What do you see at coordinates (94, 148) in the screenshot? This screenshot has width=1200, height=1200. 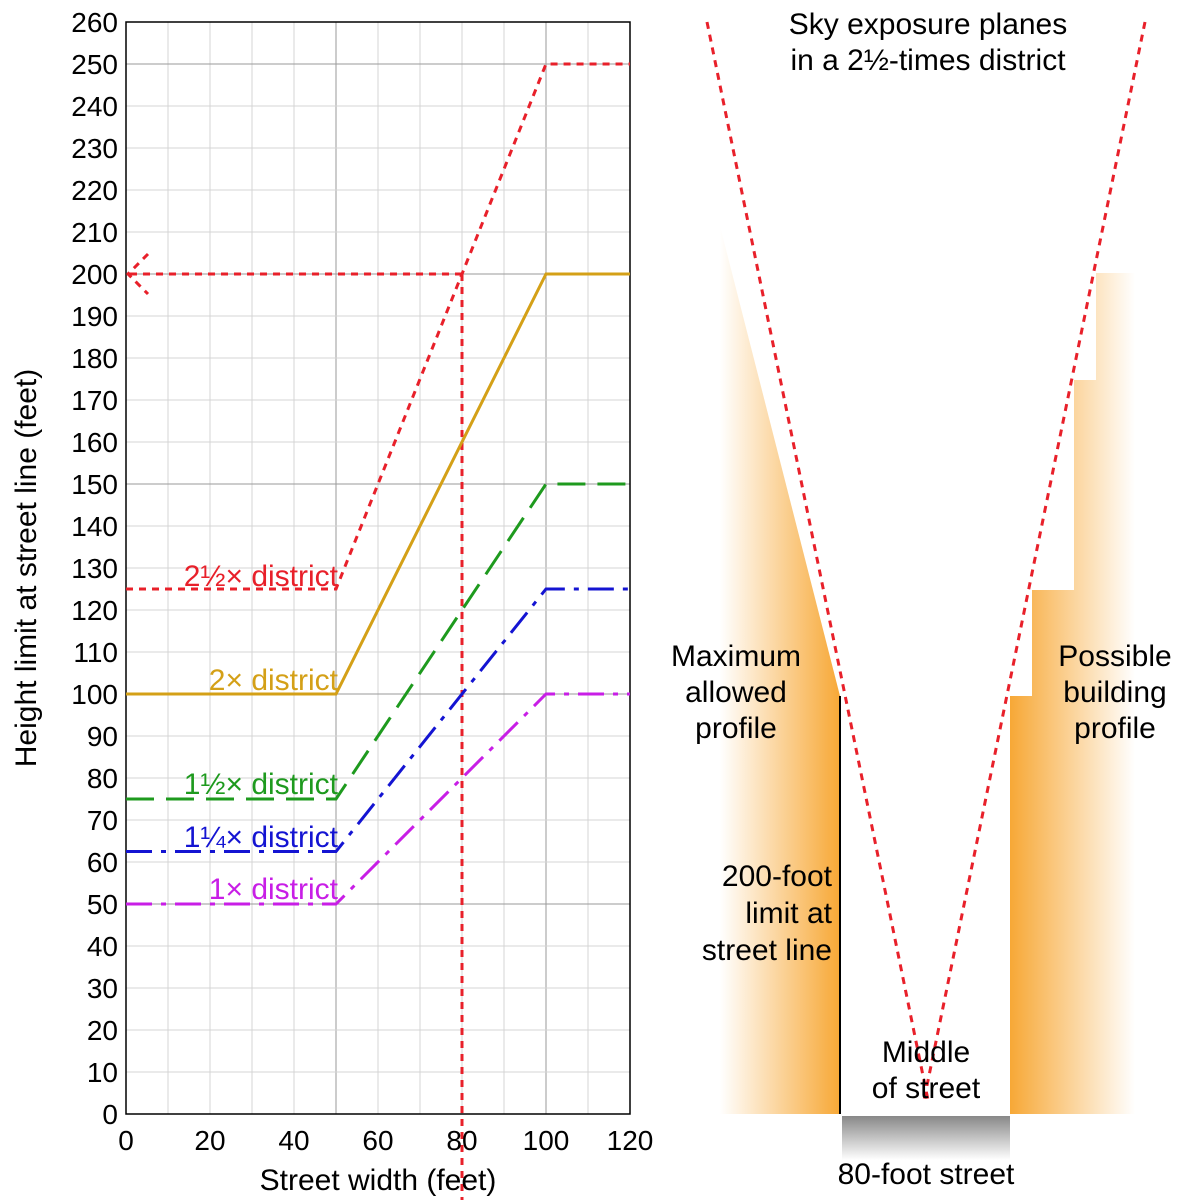 I see `y-tick-label: 230` at bounding box center [94, 148].